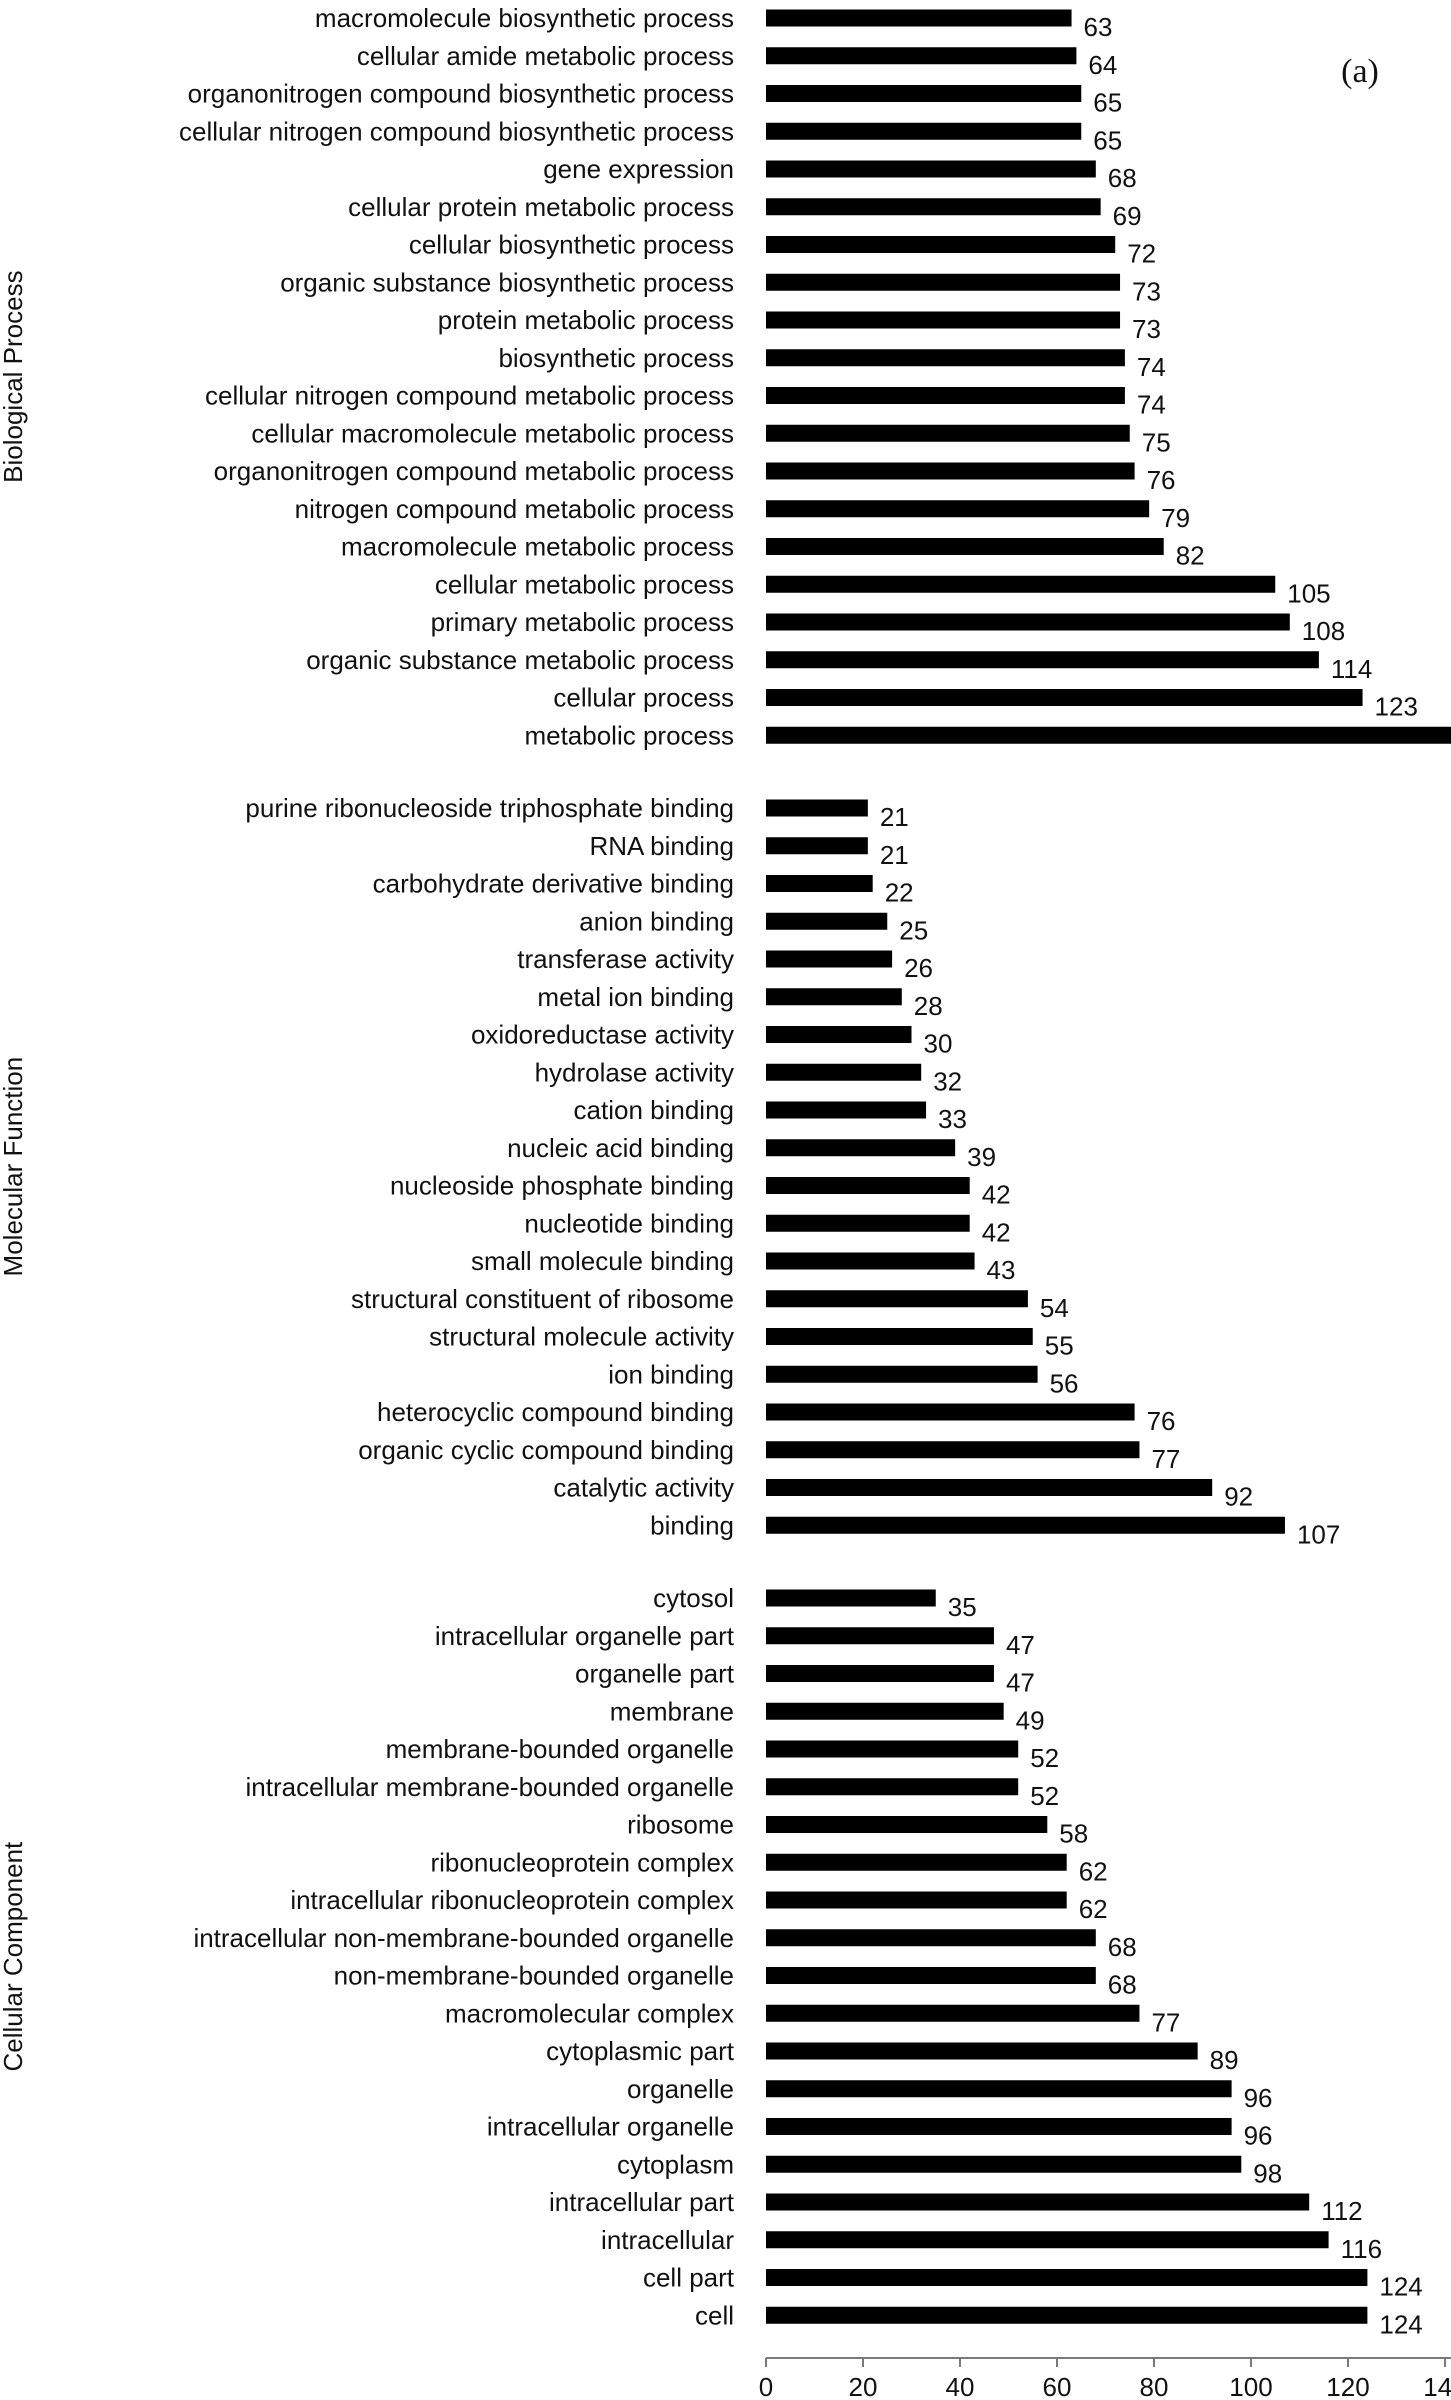  Describe the element at coordinates (1154, 2386) in the screenshot. I see `x-tick-label: 80` at that location.